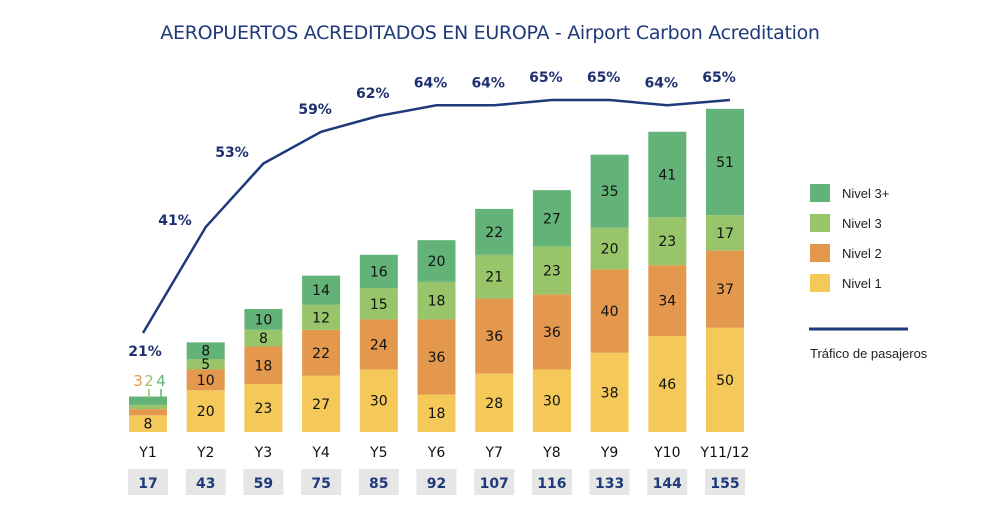  I want to click on bar-segment-label: 27, so click(552, 219).